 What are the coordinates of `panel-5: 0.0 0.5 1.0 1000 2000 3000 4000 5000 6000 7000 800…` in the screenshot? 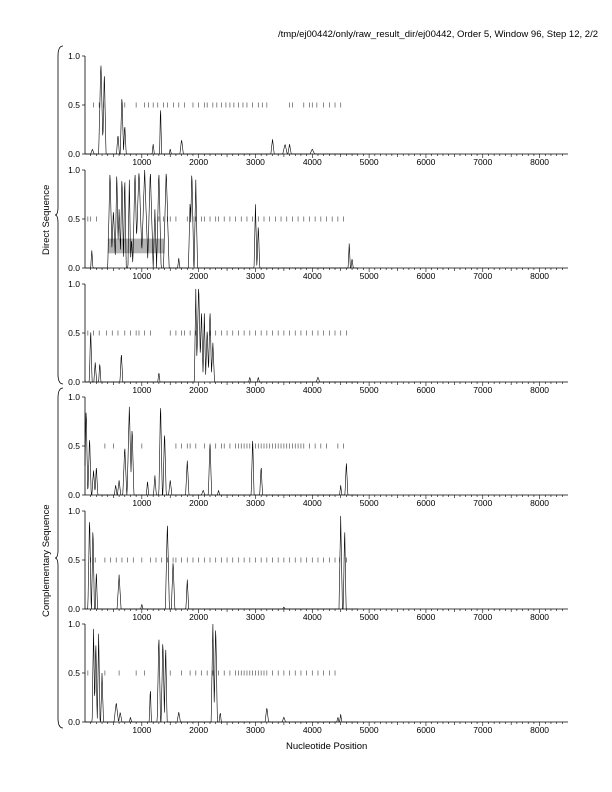 It's located at (318, 564).